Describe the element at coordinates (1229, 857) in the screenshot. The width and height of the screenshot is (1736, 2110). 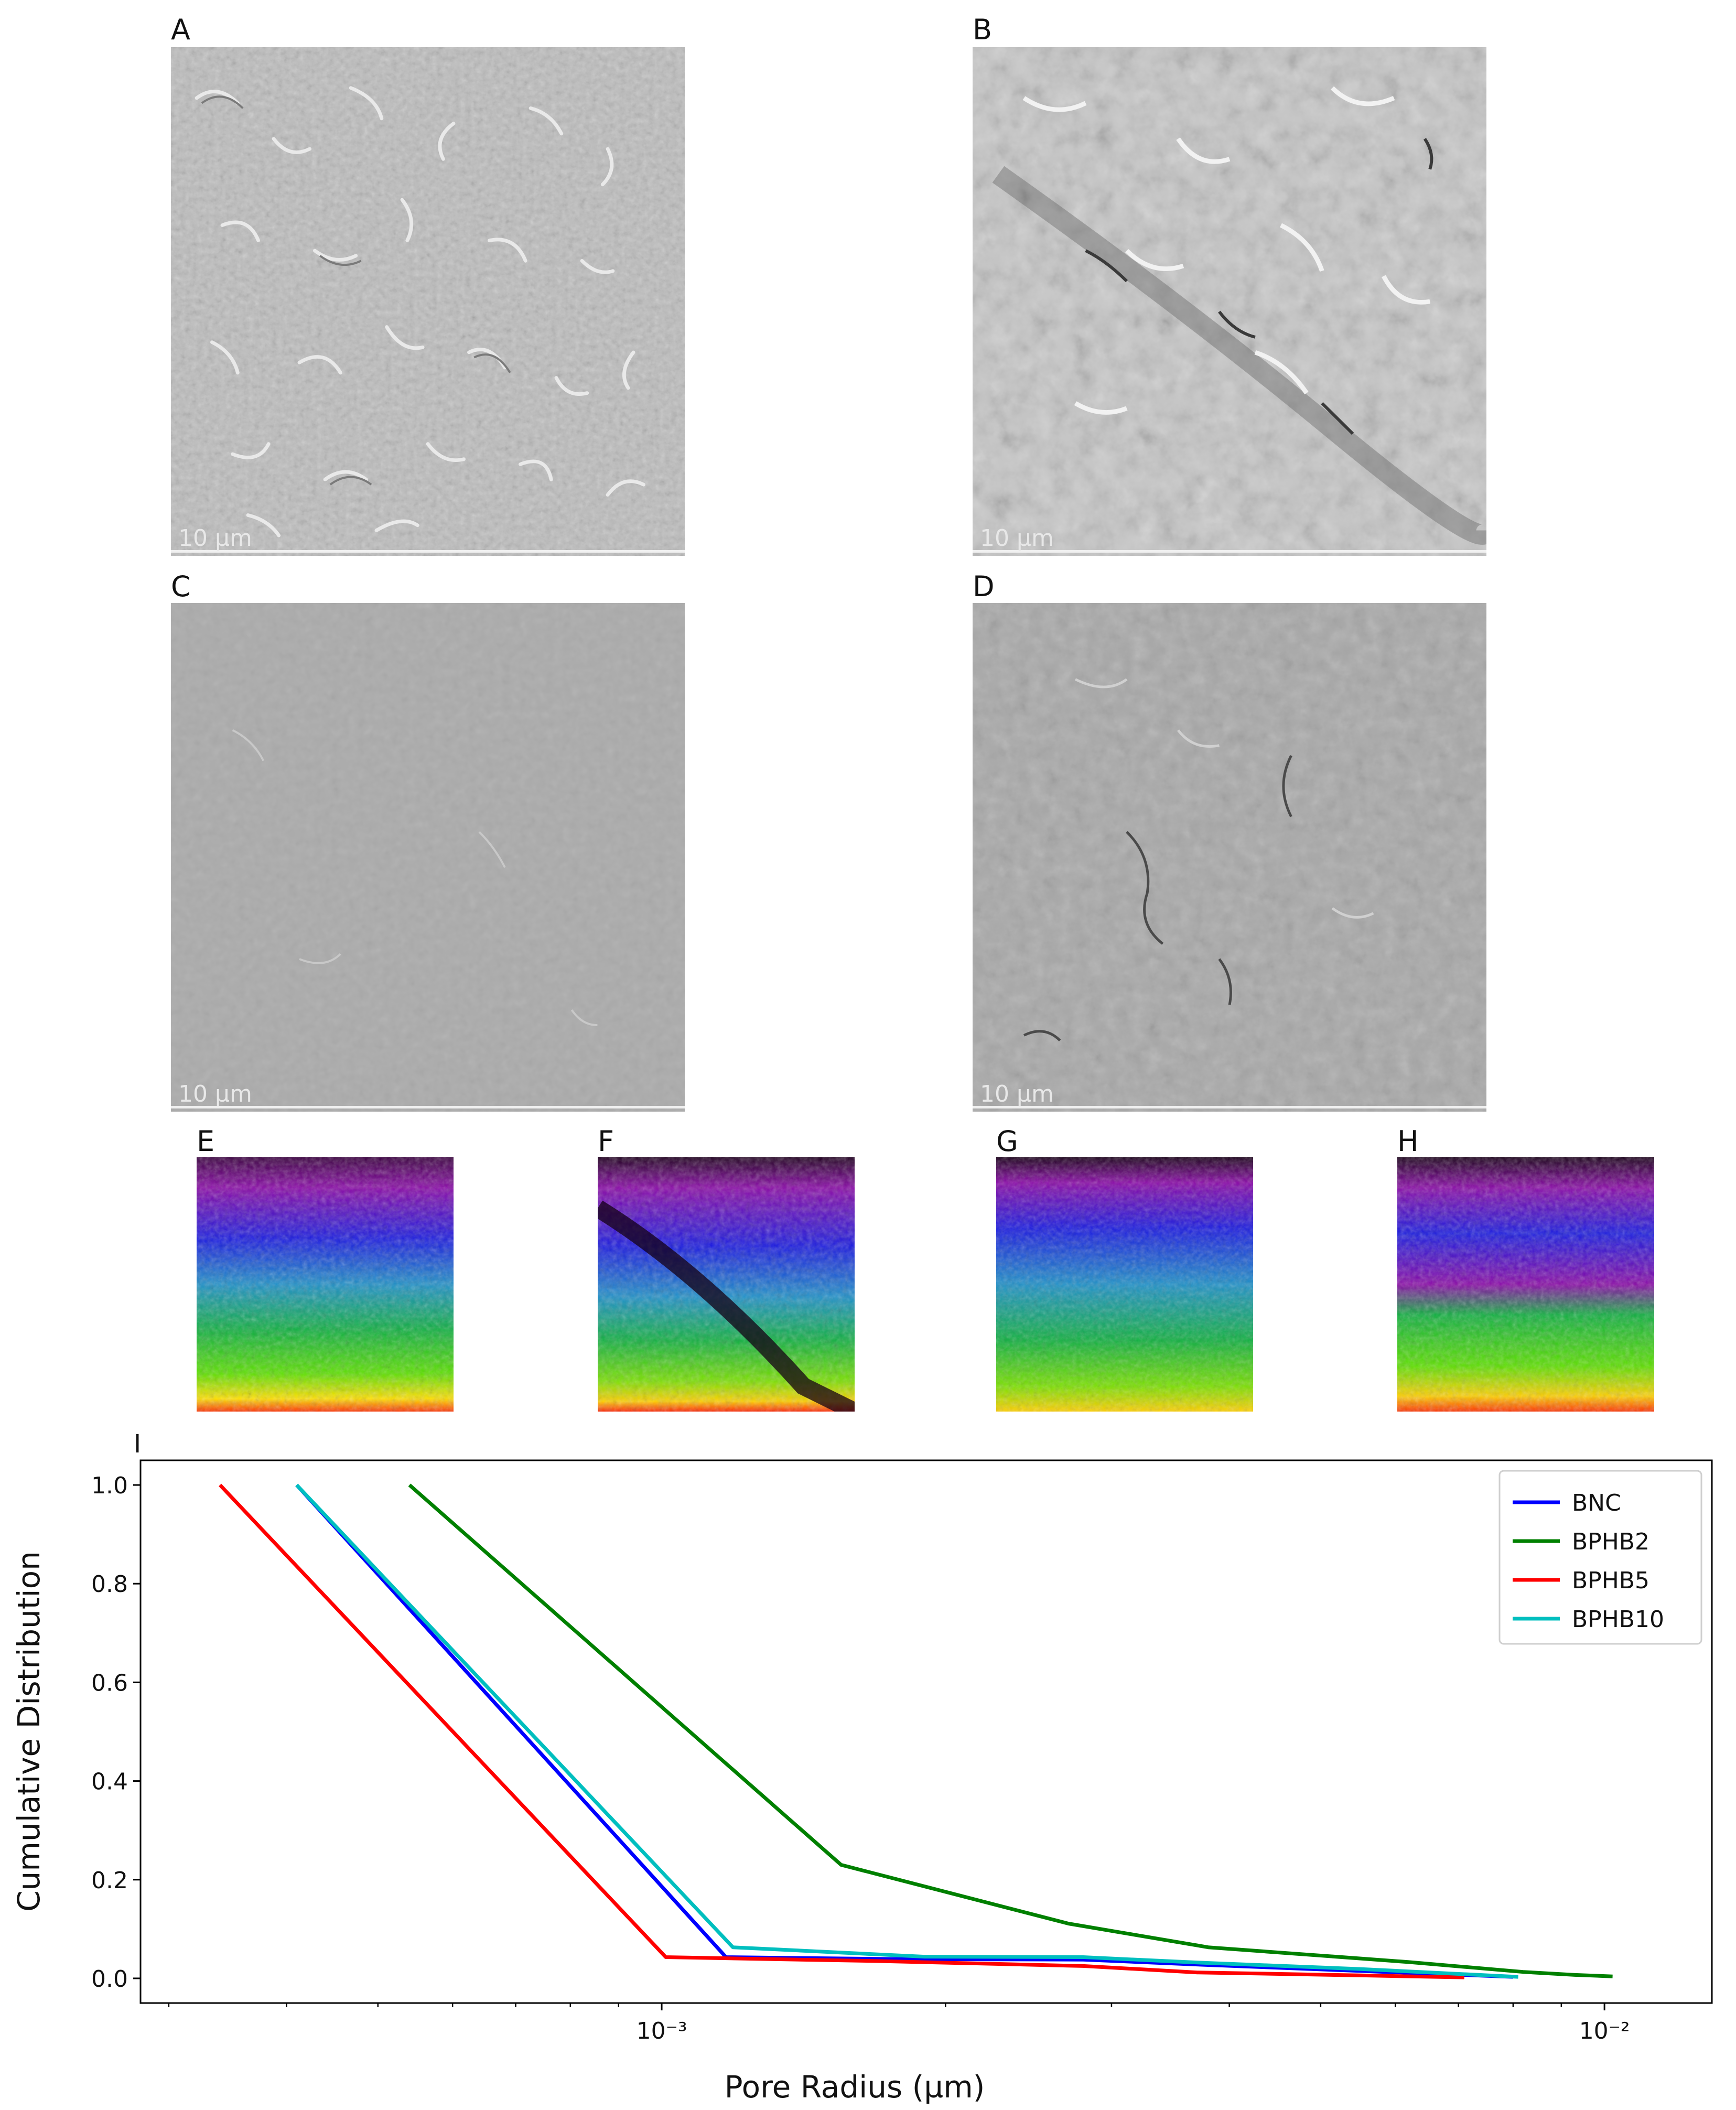
I see `sem-image-d: 10 µm` at that location.